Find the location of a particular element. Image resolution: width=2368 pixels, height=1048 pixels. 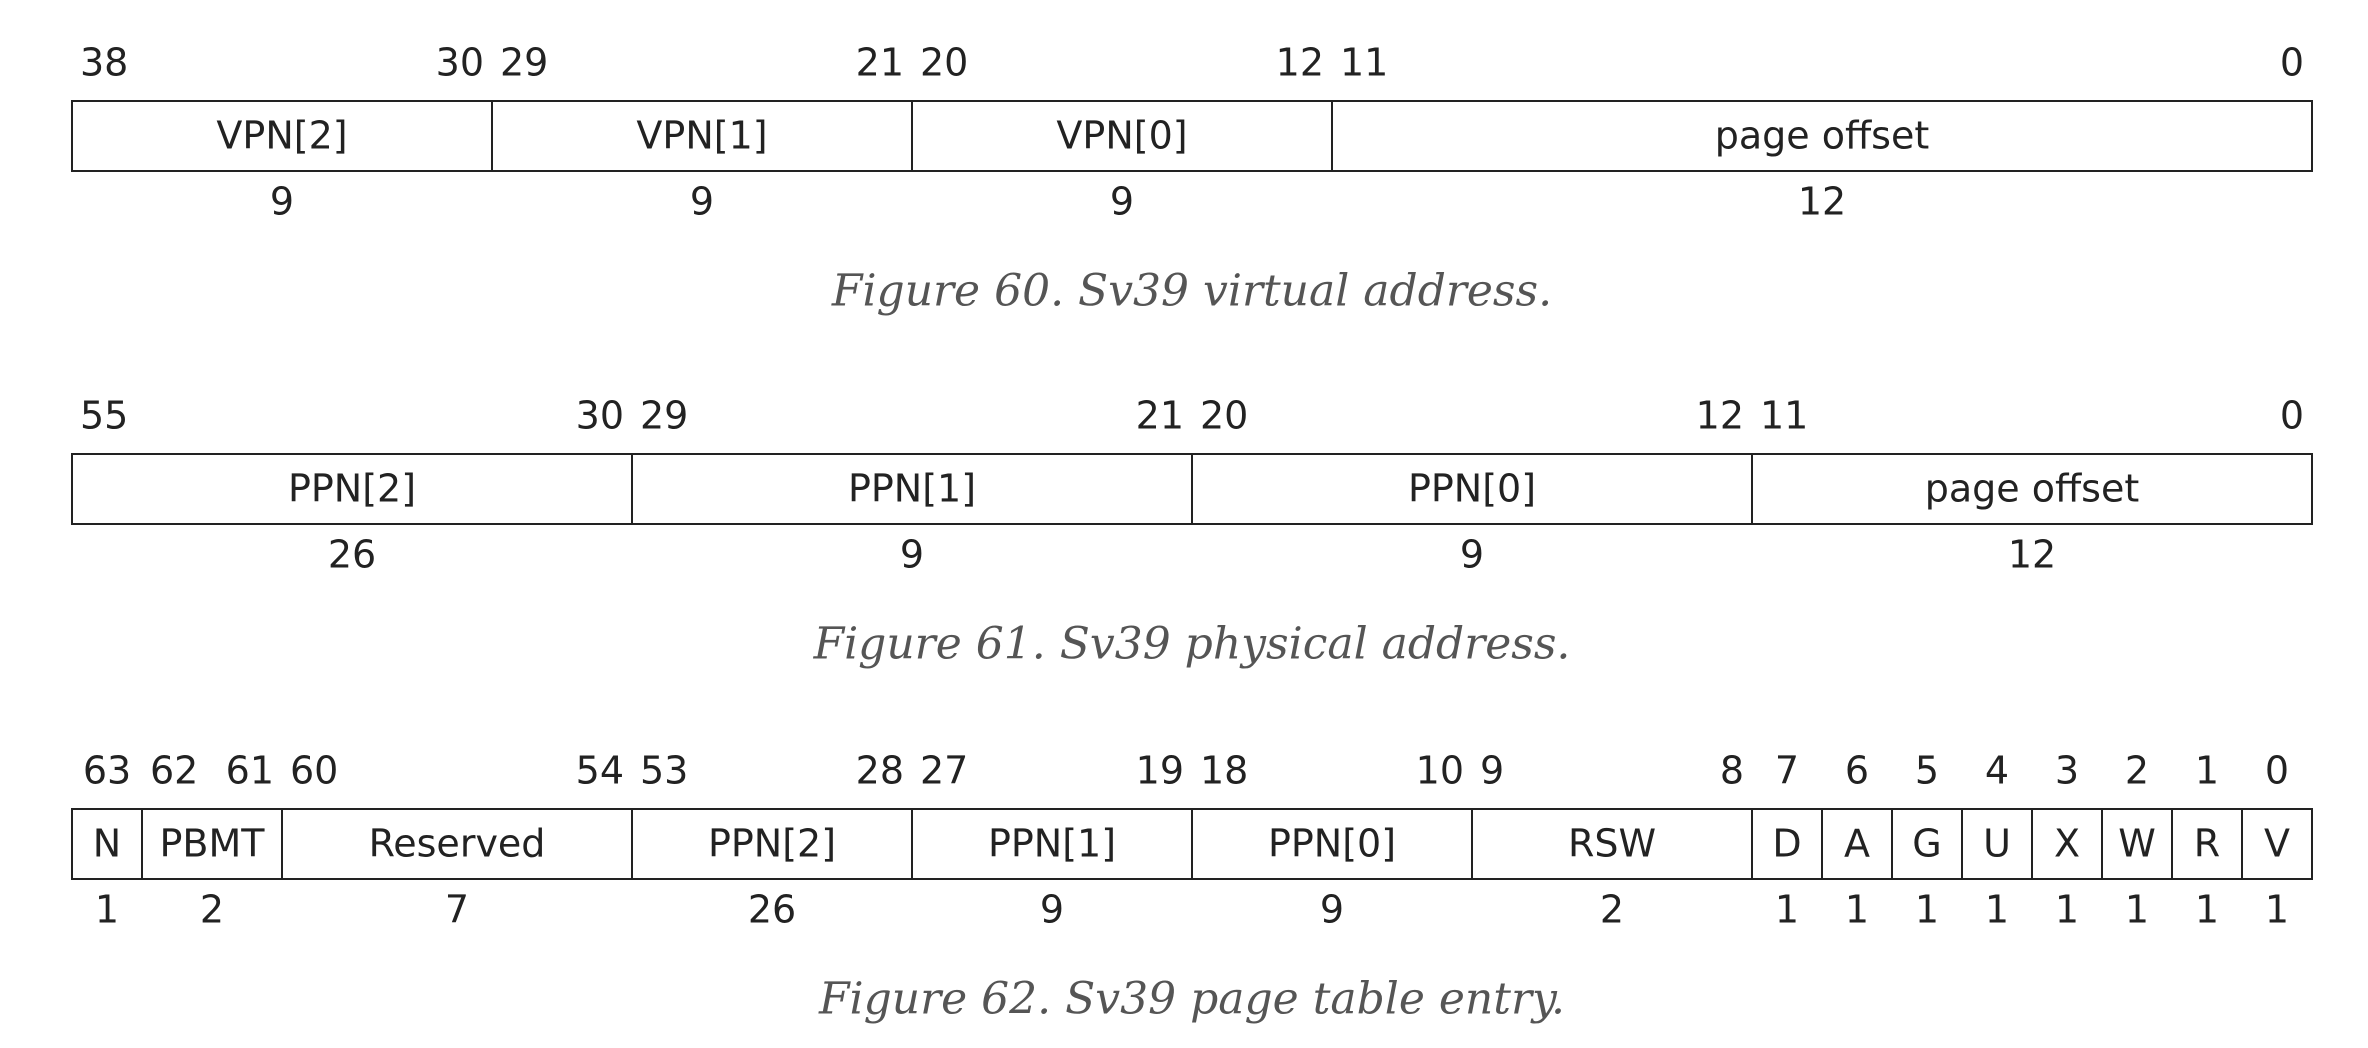

field-name: V is located at coordinates (2277, 844).